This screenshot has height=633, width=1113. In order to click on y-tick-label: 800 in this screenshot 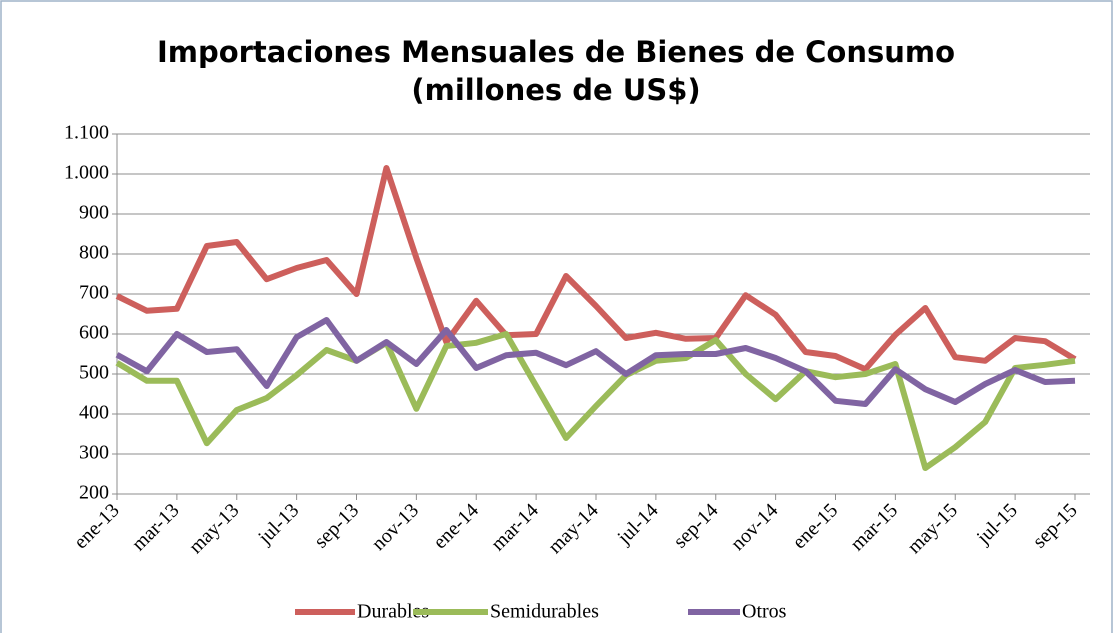, I will do `click(94, 253)`.